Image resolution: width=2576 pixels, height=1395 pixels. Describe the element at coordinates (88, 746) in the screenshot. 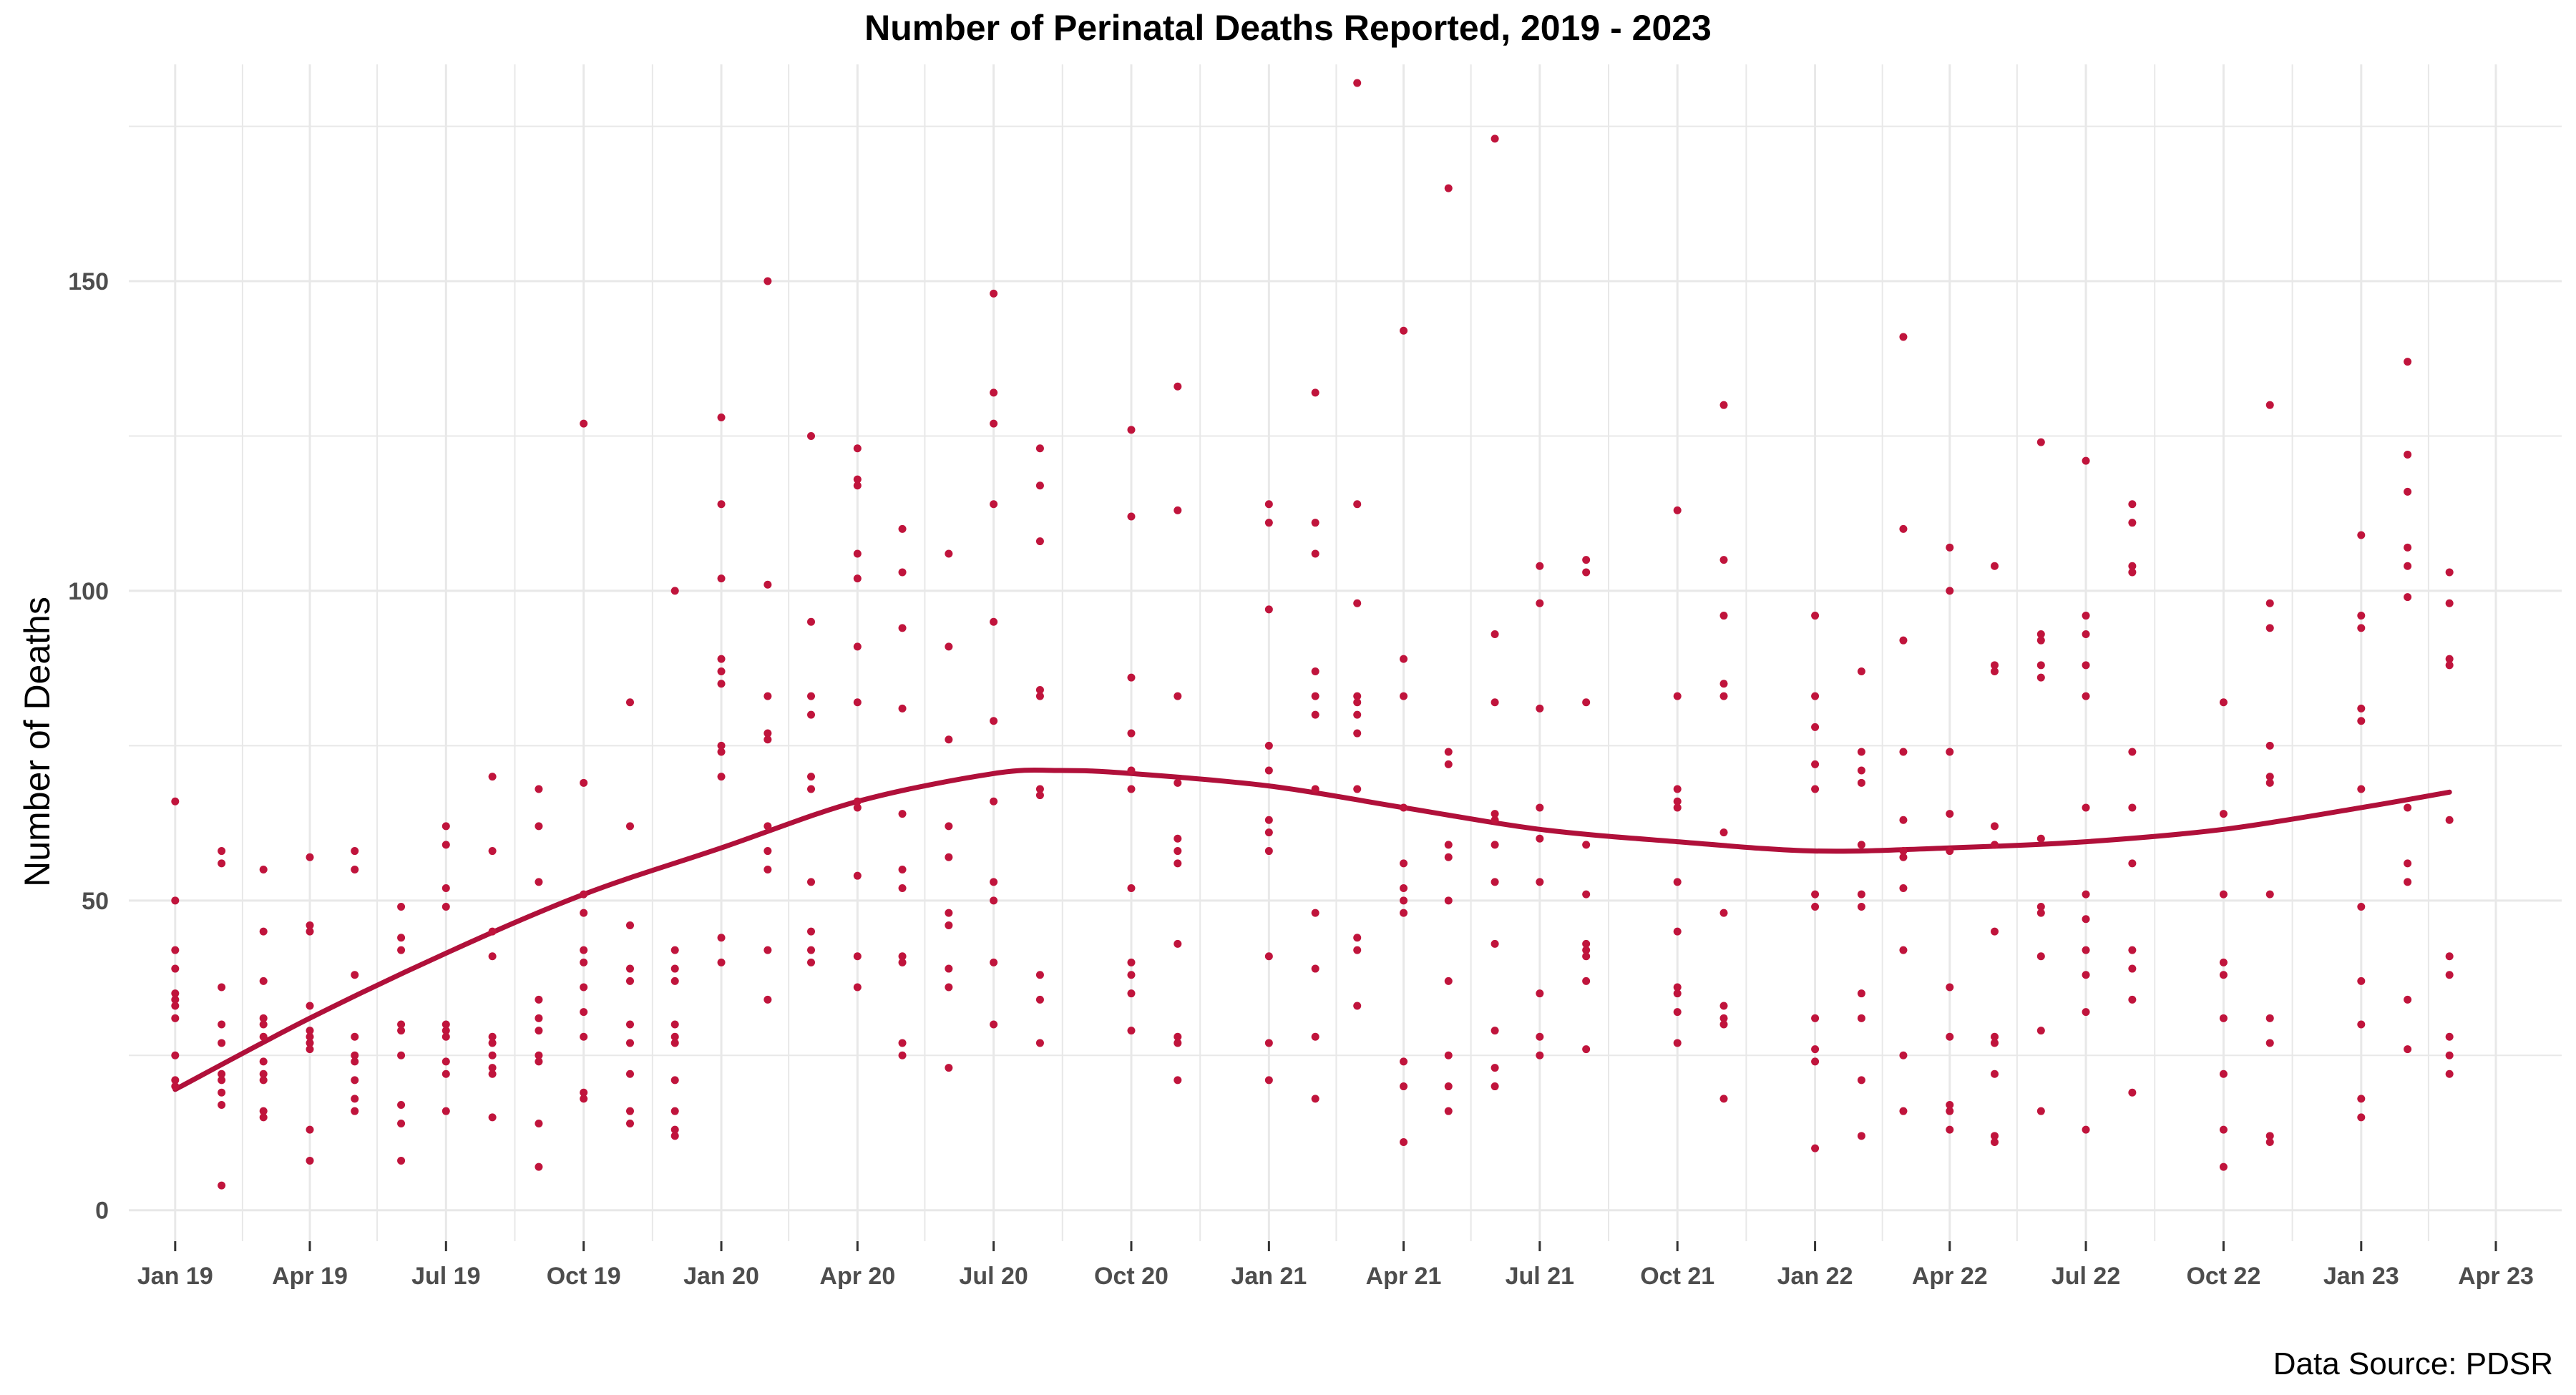

I see `y-axis-ticks: 0 50 100 150` at that location.